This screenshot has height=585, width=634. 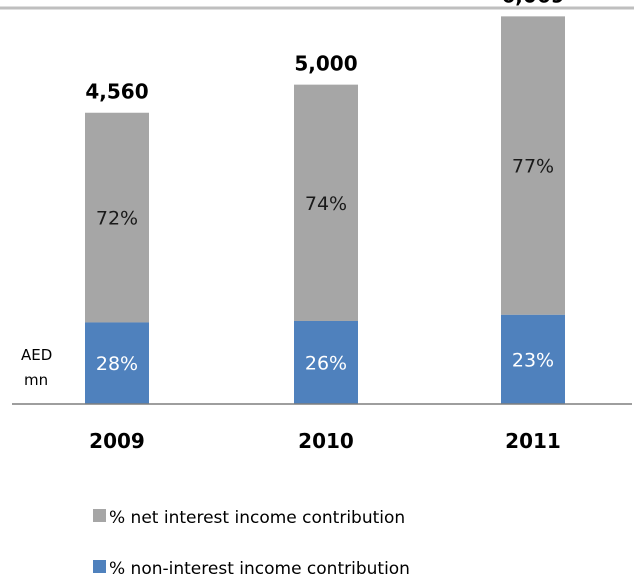 What do you see at coordinates (117, 441) in the screenshot?
I see `x-tick-label-2009: 2009` at bounding box center [117, 441].